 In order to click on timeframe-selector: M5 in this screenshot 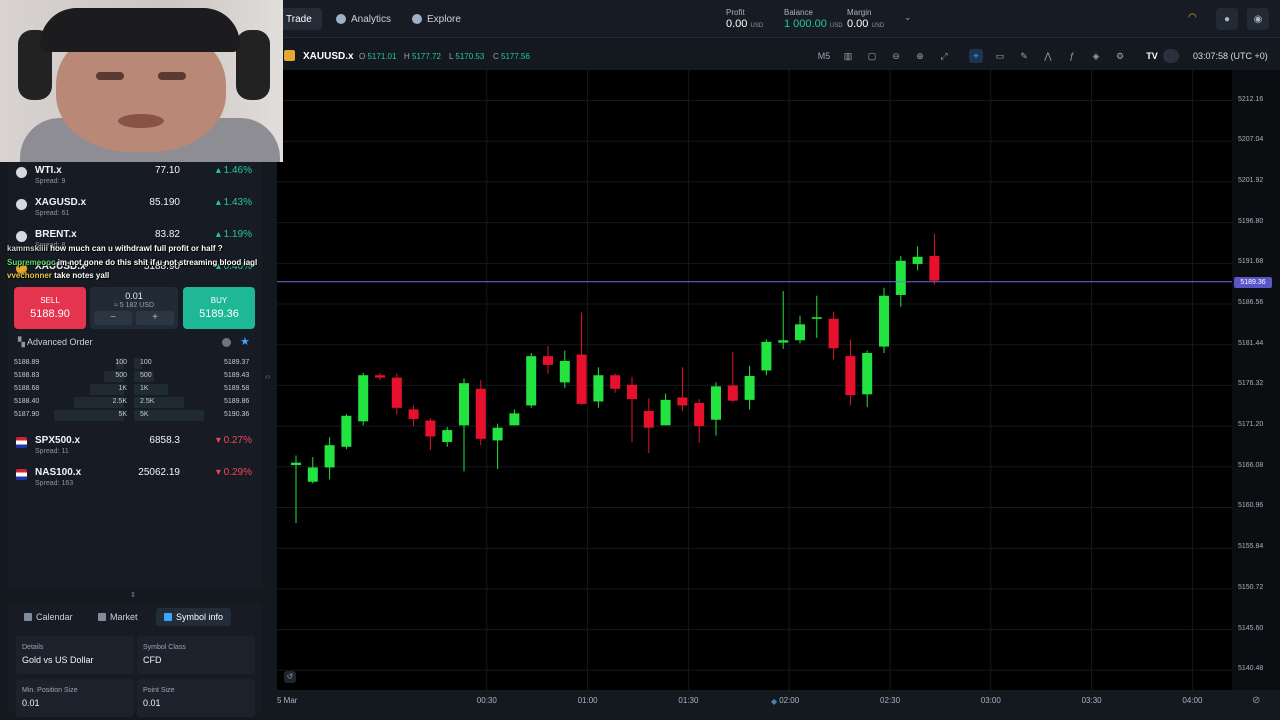, I will do `click(824, 56)`.